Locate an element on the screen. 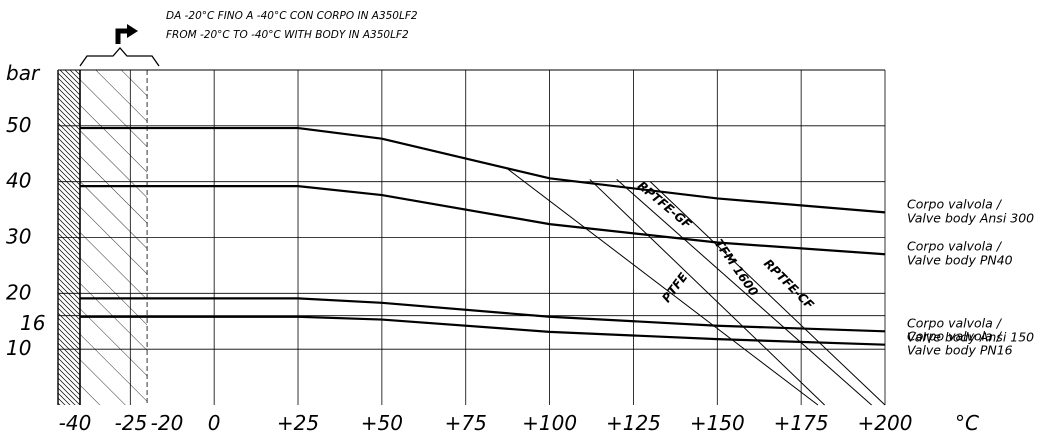  x-tick-label: +50 is located at coordinates (382, 421).